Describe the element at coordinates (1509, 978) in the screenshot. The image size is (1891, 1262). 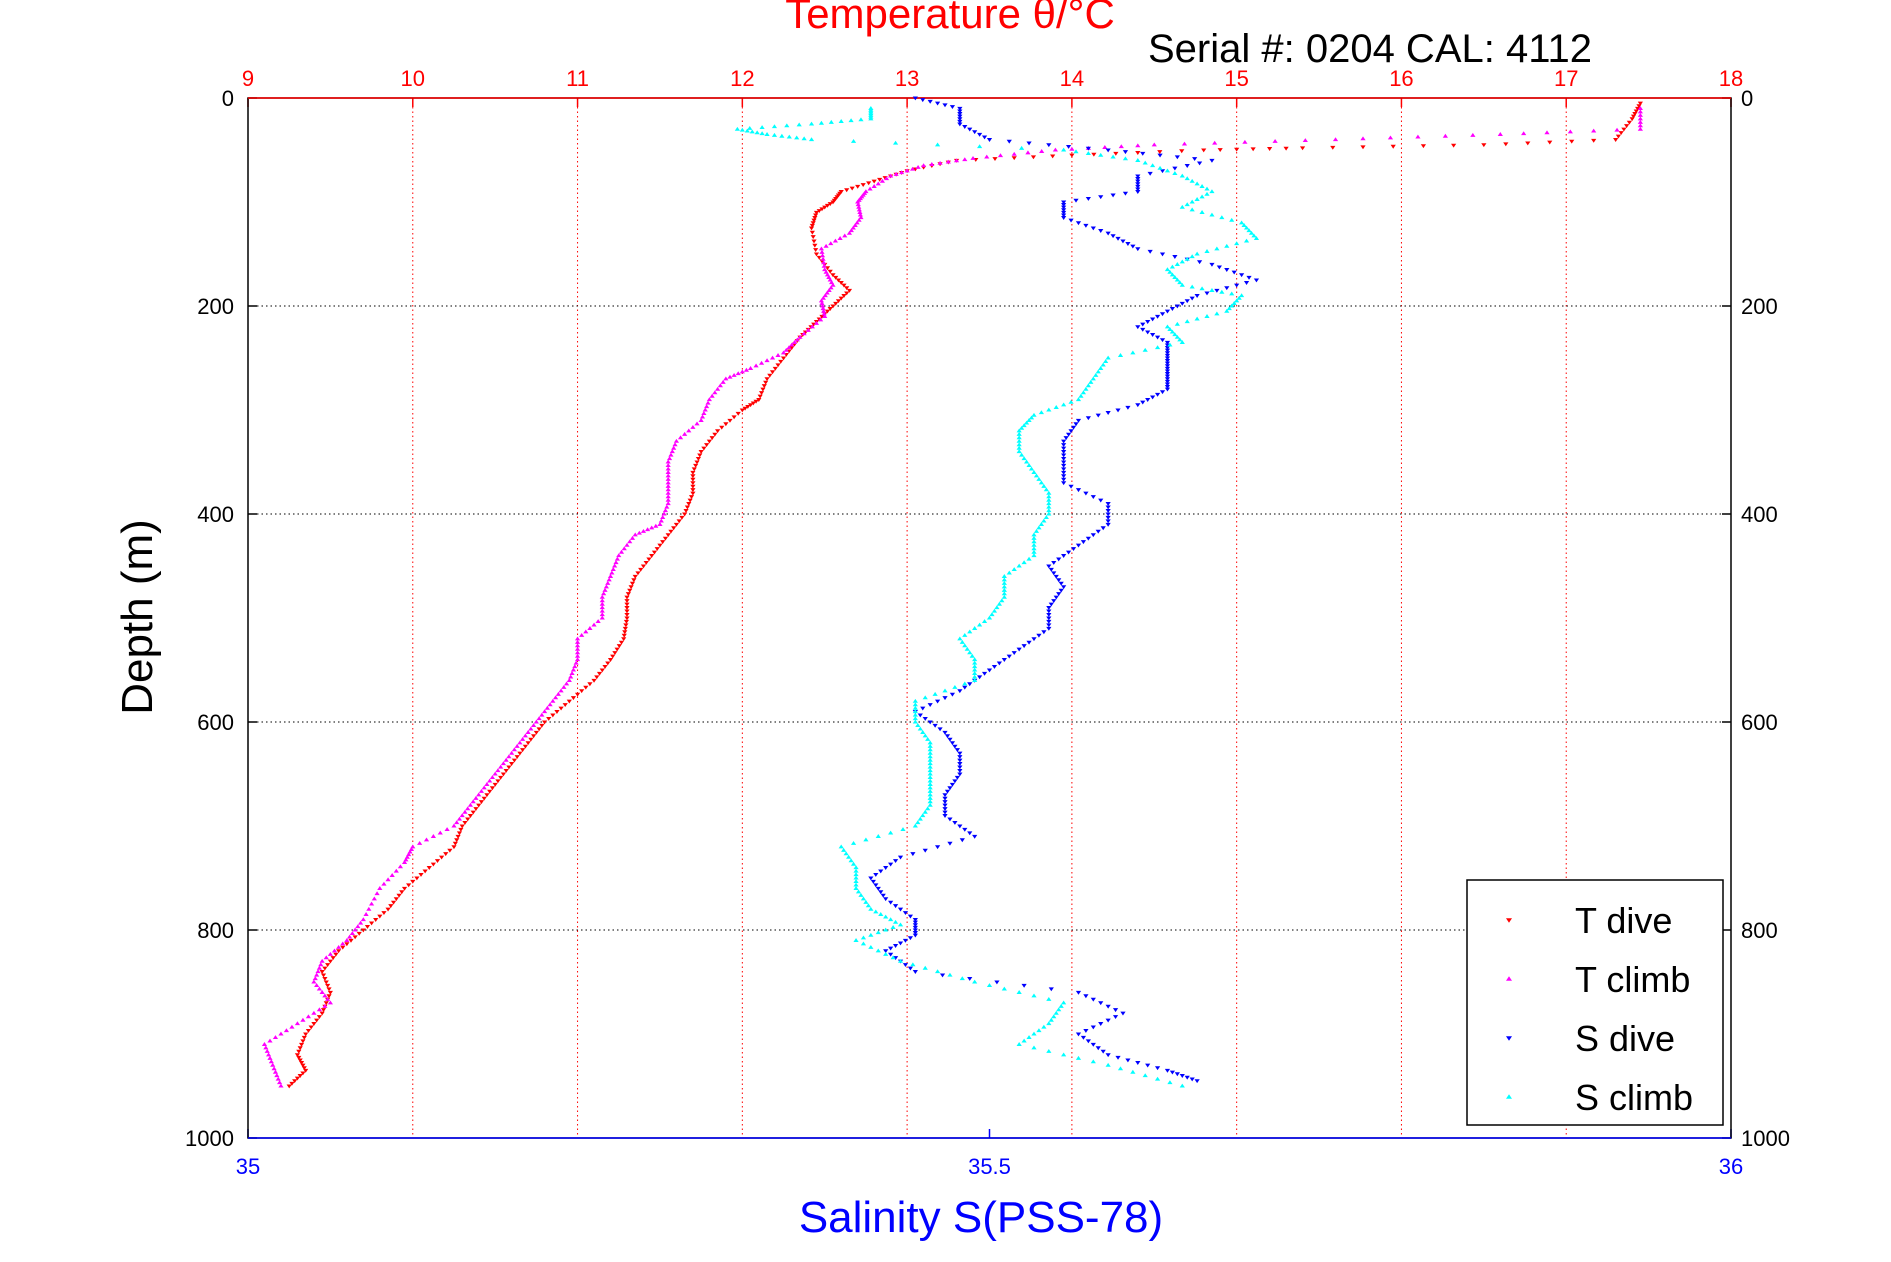
I see `legend-marker` at that location.